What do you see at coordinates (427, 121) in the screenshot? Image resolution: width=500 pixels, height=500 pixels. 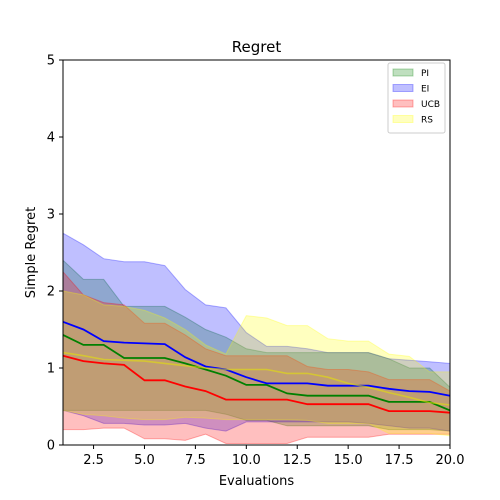 I see `legend-label-rs: RS` at bounding box center [427, 121].